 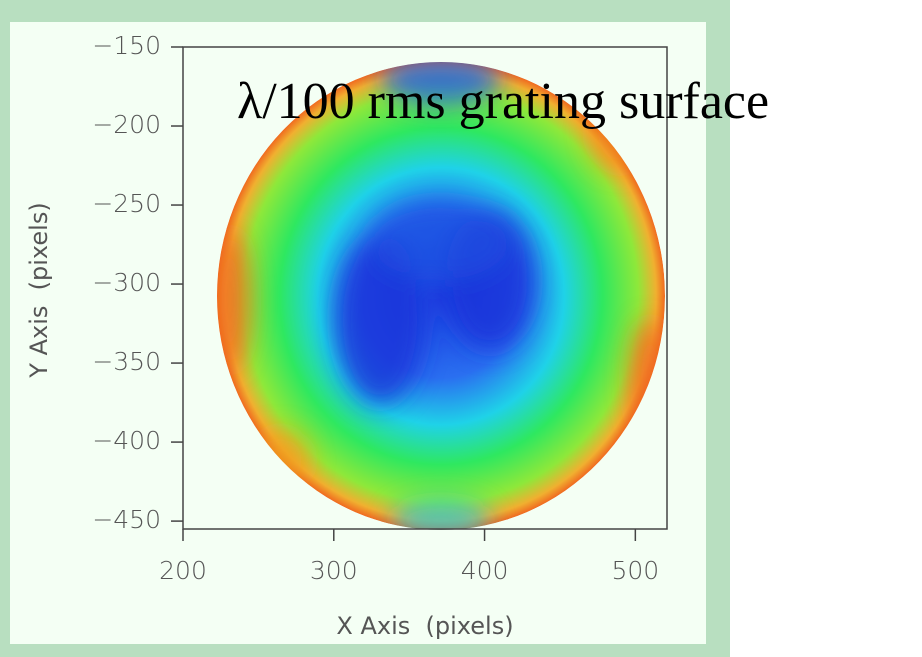 What do you see at coordinates (126, 282) in the screenshot?
I see `y-tick-label: −300` at bounding box center [126, 282].